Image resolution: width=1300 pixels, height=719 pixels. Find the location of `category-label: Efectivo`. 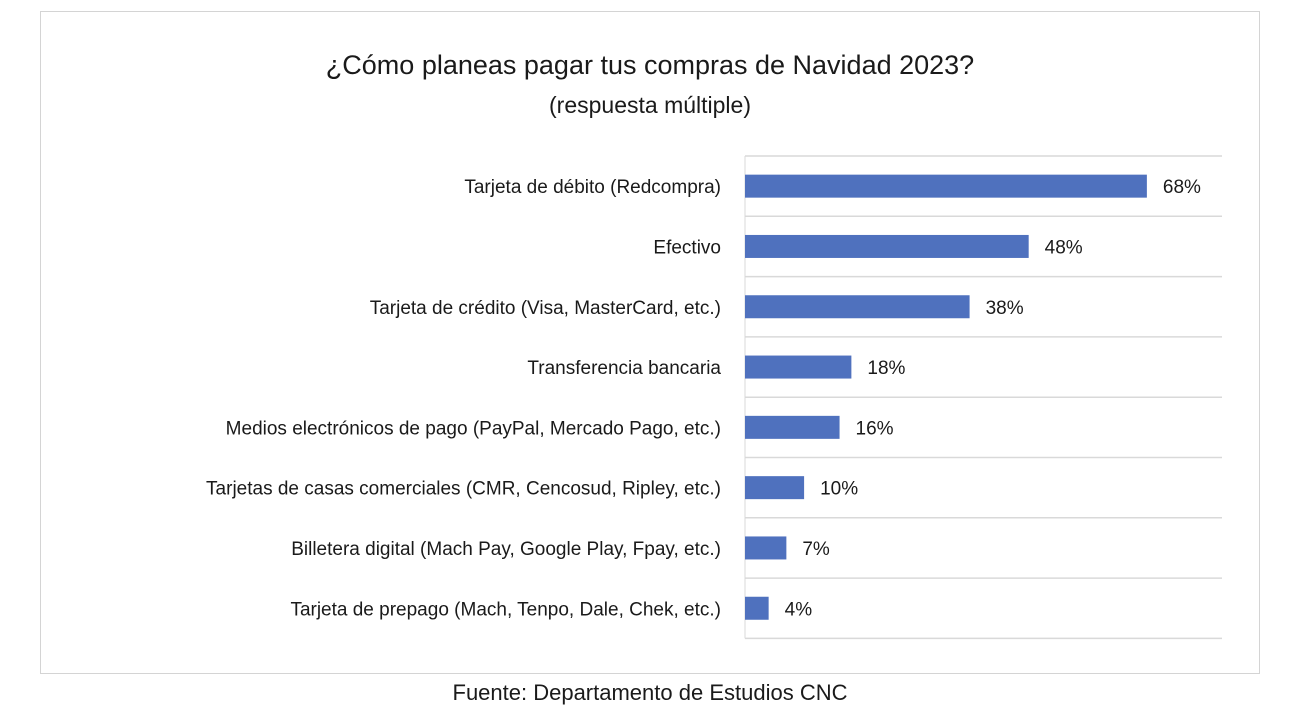

category-label: Efectivo is located at coordinates (687, 247).